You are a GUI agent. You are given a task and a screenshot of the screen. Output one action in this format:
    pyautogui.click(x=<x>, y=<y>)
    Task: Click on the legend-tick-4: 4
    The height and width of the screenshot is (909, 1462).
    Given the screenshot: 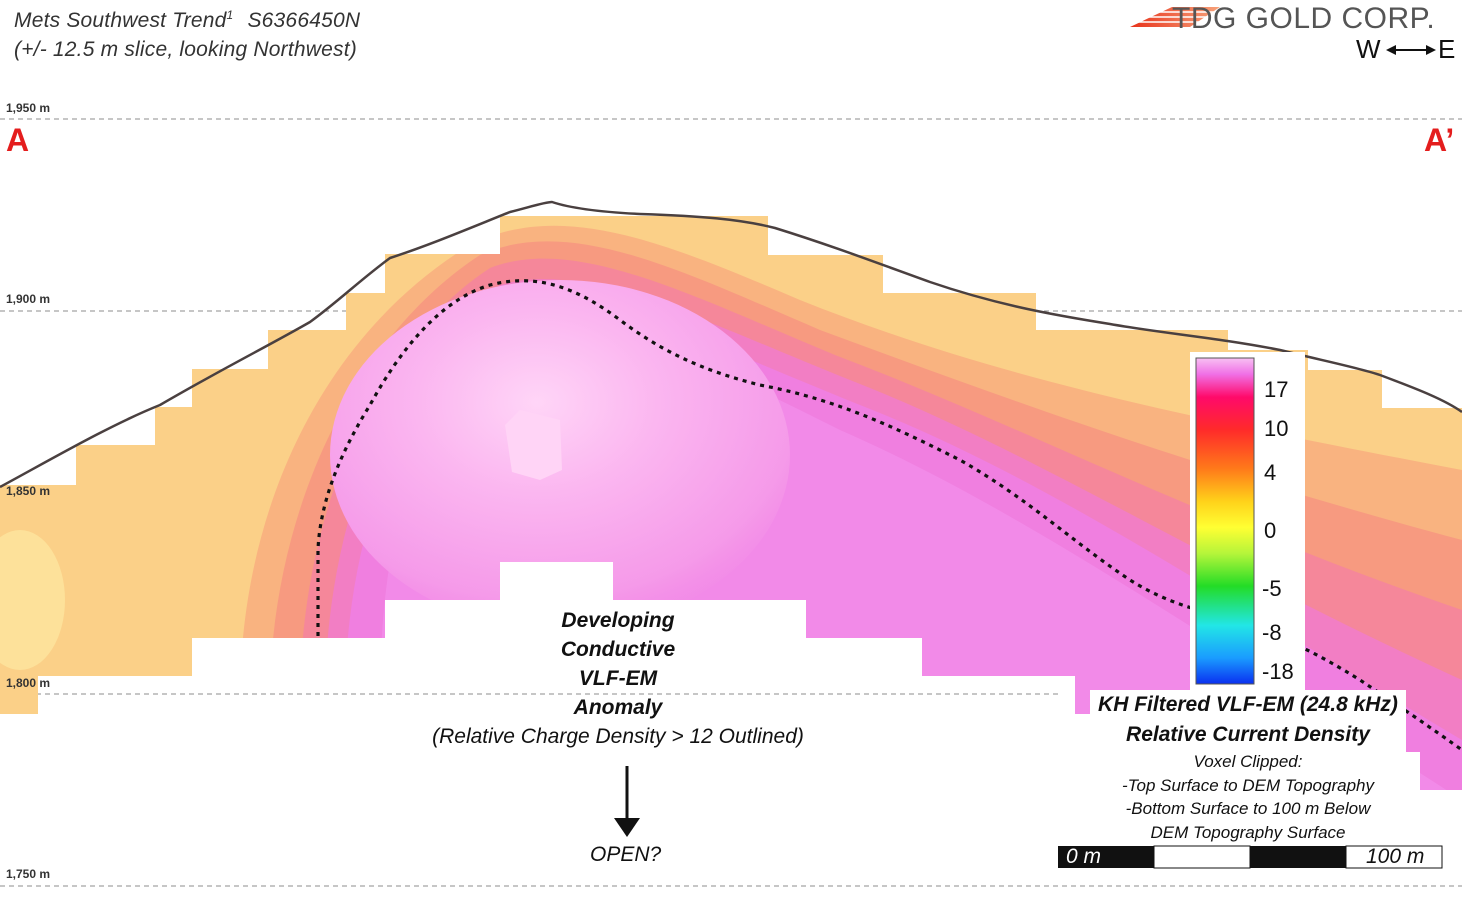 What is the action you would take?
    pyautogui.click(x=1270, y=472)
    